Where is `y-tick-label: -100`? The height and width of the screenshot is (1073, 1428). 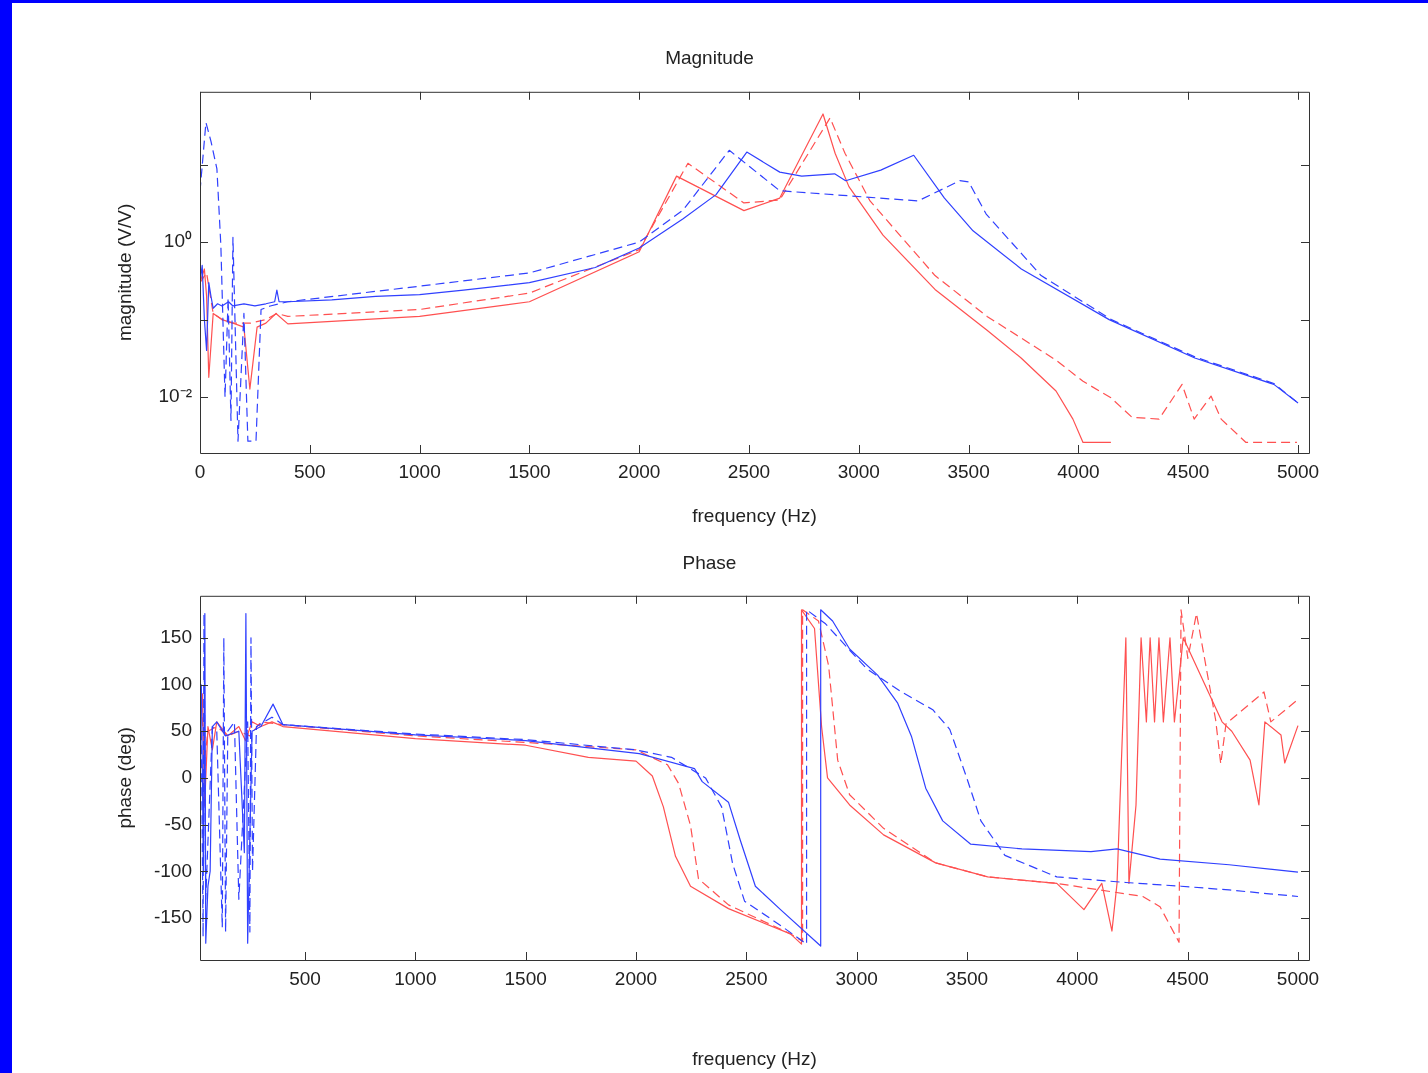
y-tick-label: -100 is located at coordinates (172, 870).